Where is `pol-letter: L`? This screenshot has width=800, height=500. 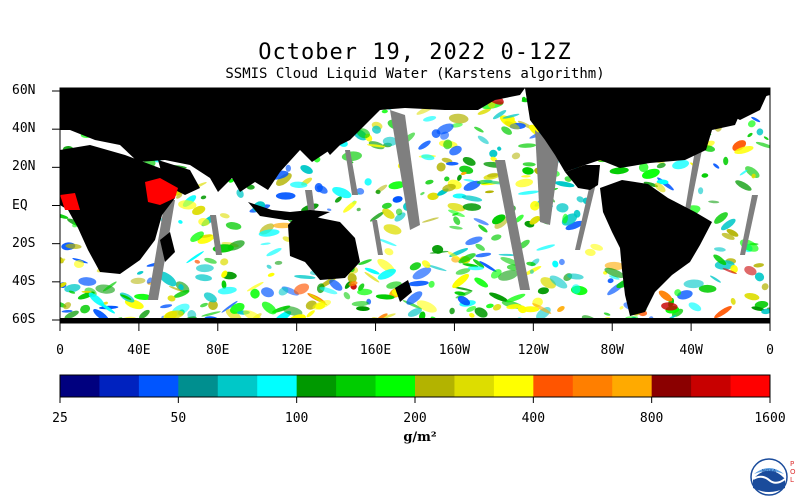
pol-letter: L is located at coordinates (792, 480).